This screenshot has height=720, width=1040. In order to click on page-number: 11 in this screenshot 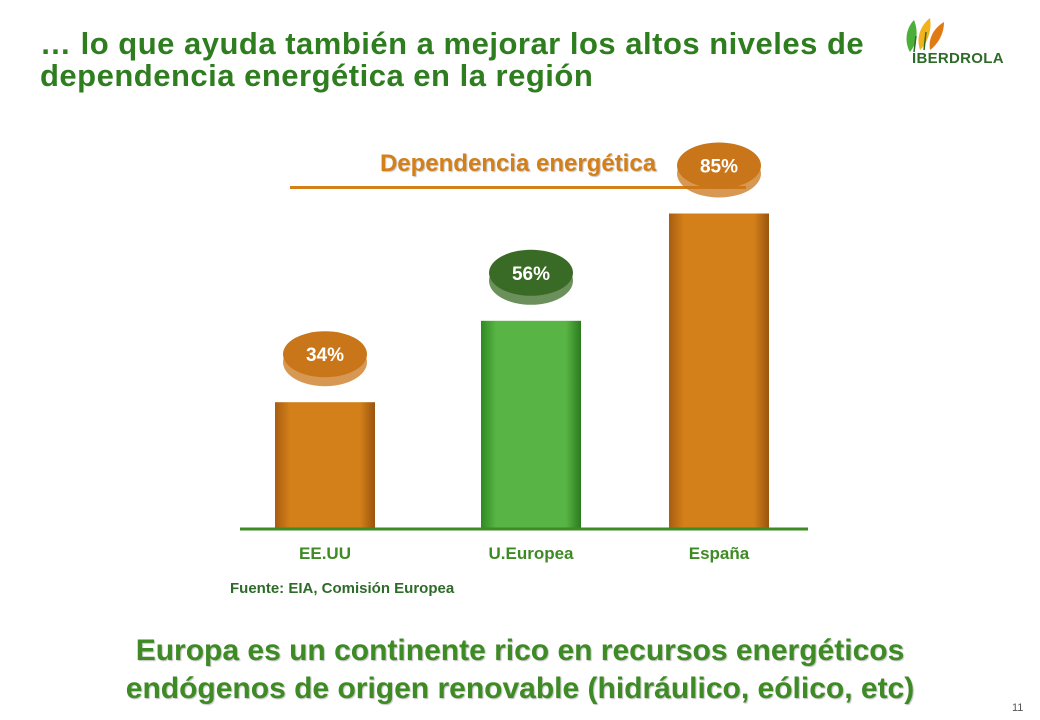, I will do `click(1018, 708)`.